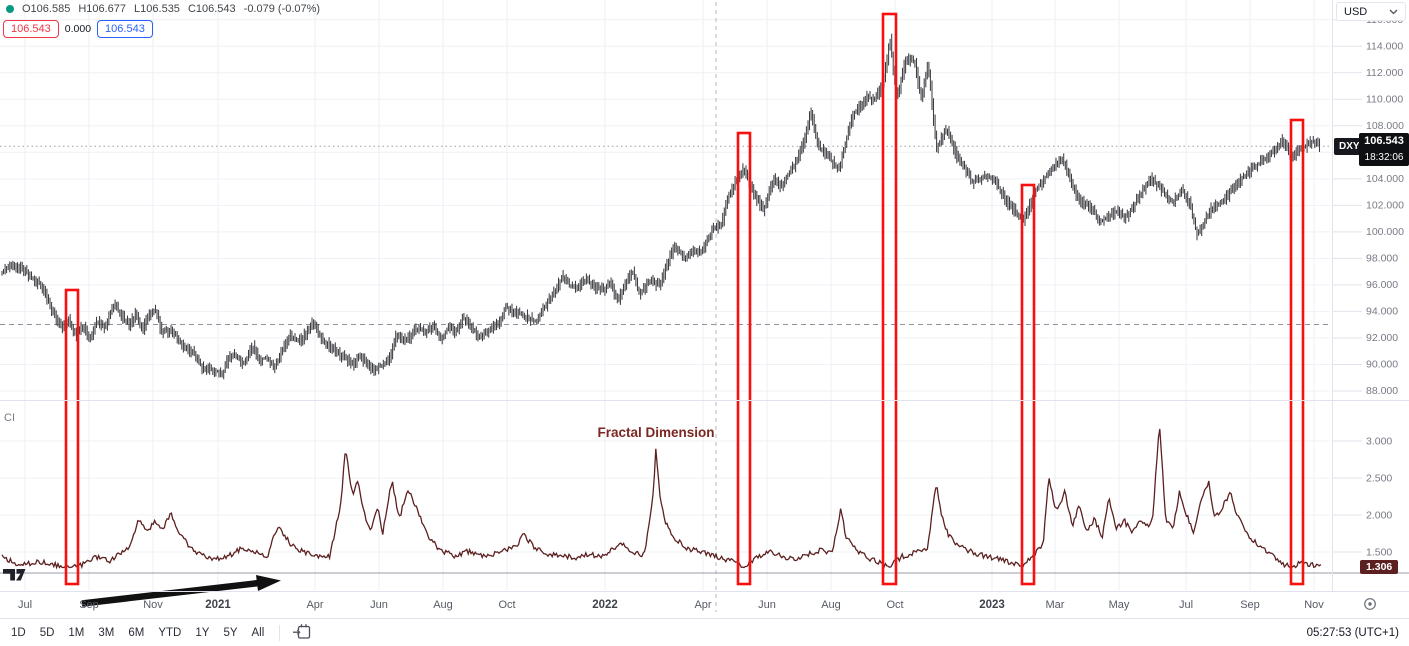 The image size is (1409, 646). I want to click on ohlc-item: O106.585, so click(46, 9).